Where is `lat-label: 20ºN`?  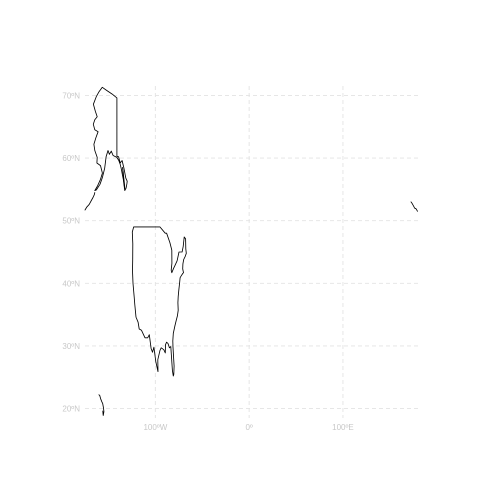
lat-label: 20ºN is located at coordinates (71, 409).